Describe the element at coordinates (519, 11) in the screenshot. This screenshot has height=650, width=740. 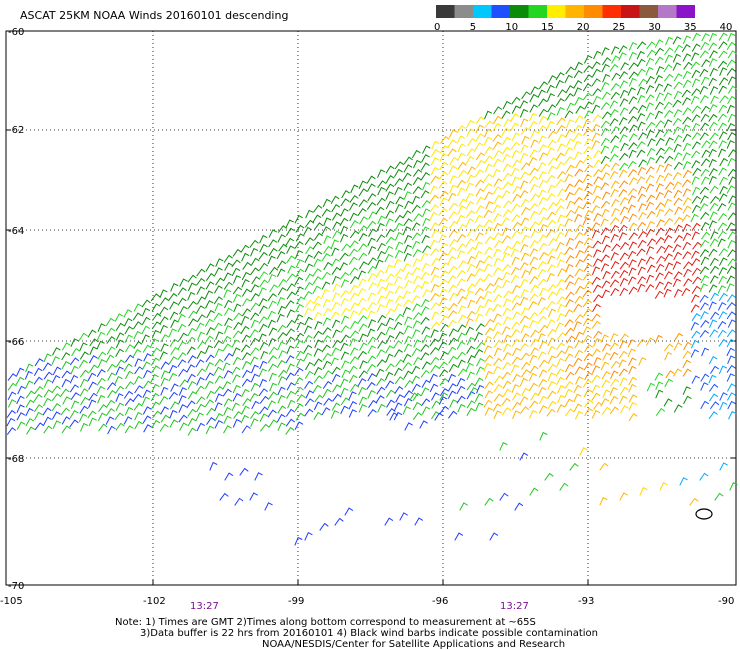
I see `legend-swatch` at that location.